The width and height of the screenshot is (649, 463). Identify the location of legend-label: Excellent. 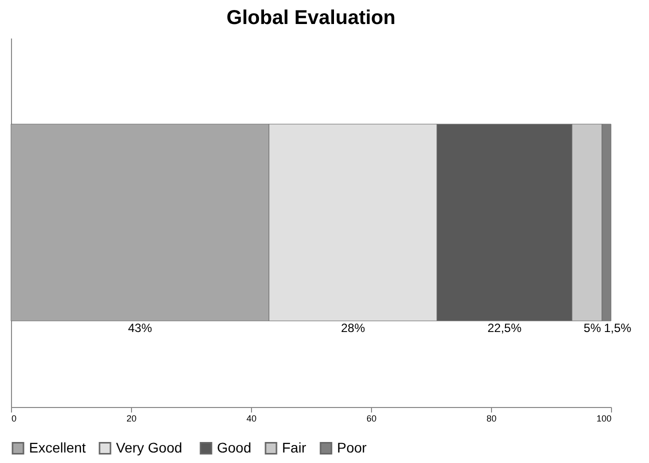
(57, 447).